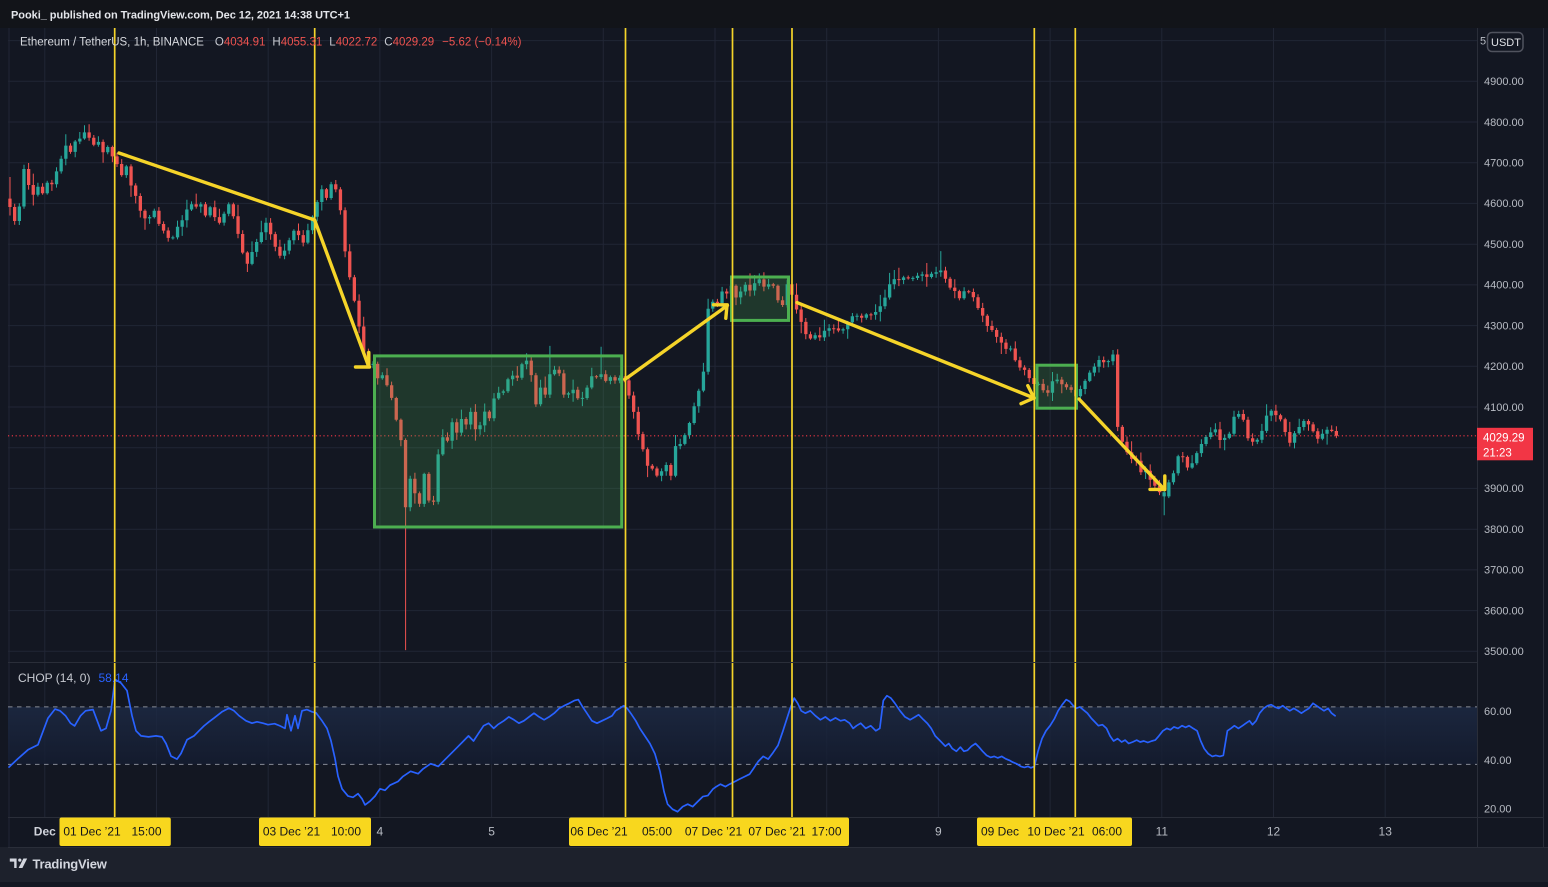  What do you see at coordinates (1162, 832) in the screenshot?
I see `svg-text: 11` at bounding box center [1162, 832].